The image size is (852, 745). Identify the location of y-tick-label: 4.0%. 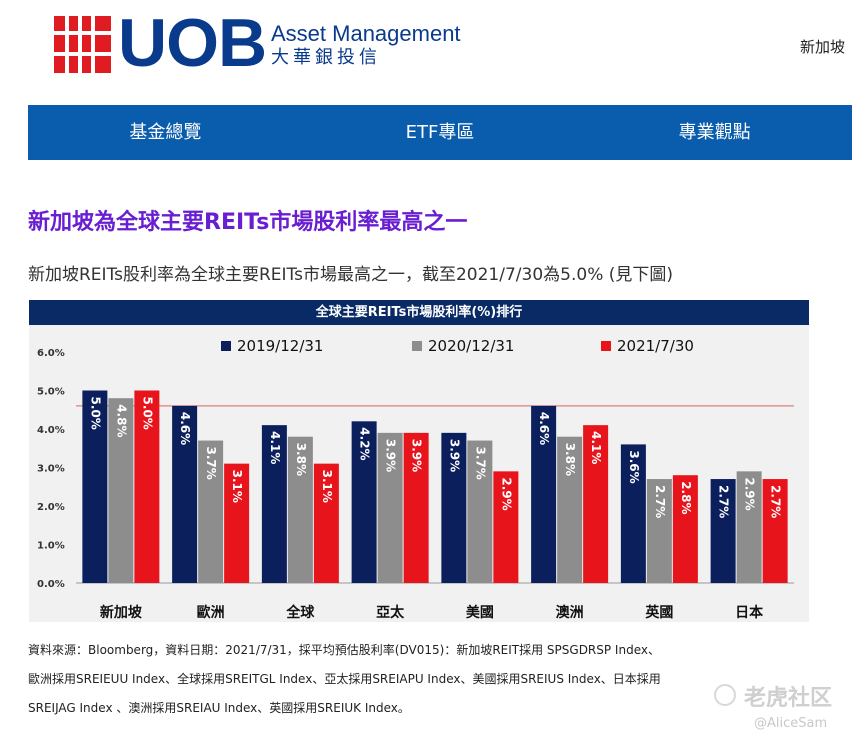
(51, 430).